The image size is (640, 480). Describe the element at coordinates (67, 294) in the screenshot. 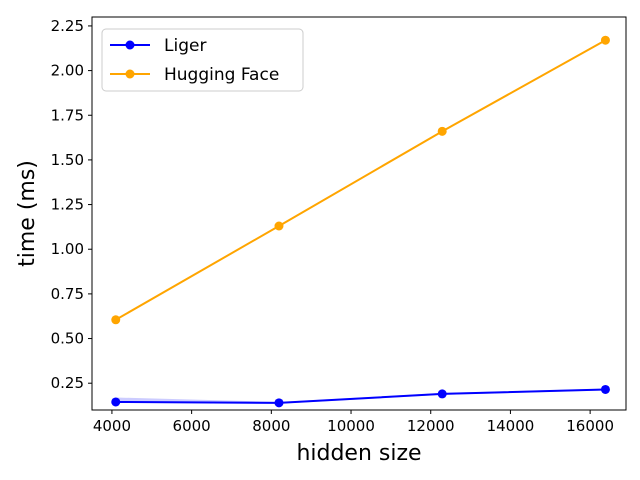

I see `y-tick-label: 0.75` at that location.